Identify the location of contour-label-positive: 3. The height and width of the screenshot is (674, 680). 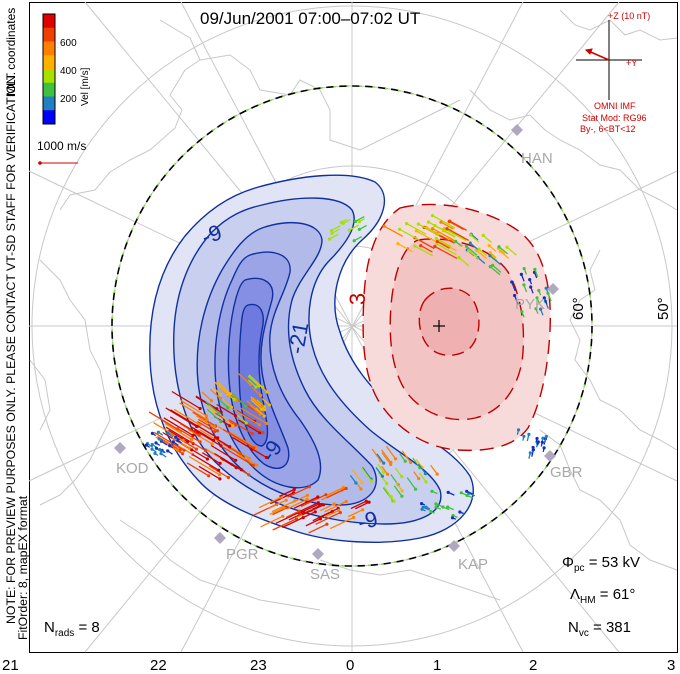
(358, 299).